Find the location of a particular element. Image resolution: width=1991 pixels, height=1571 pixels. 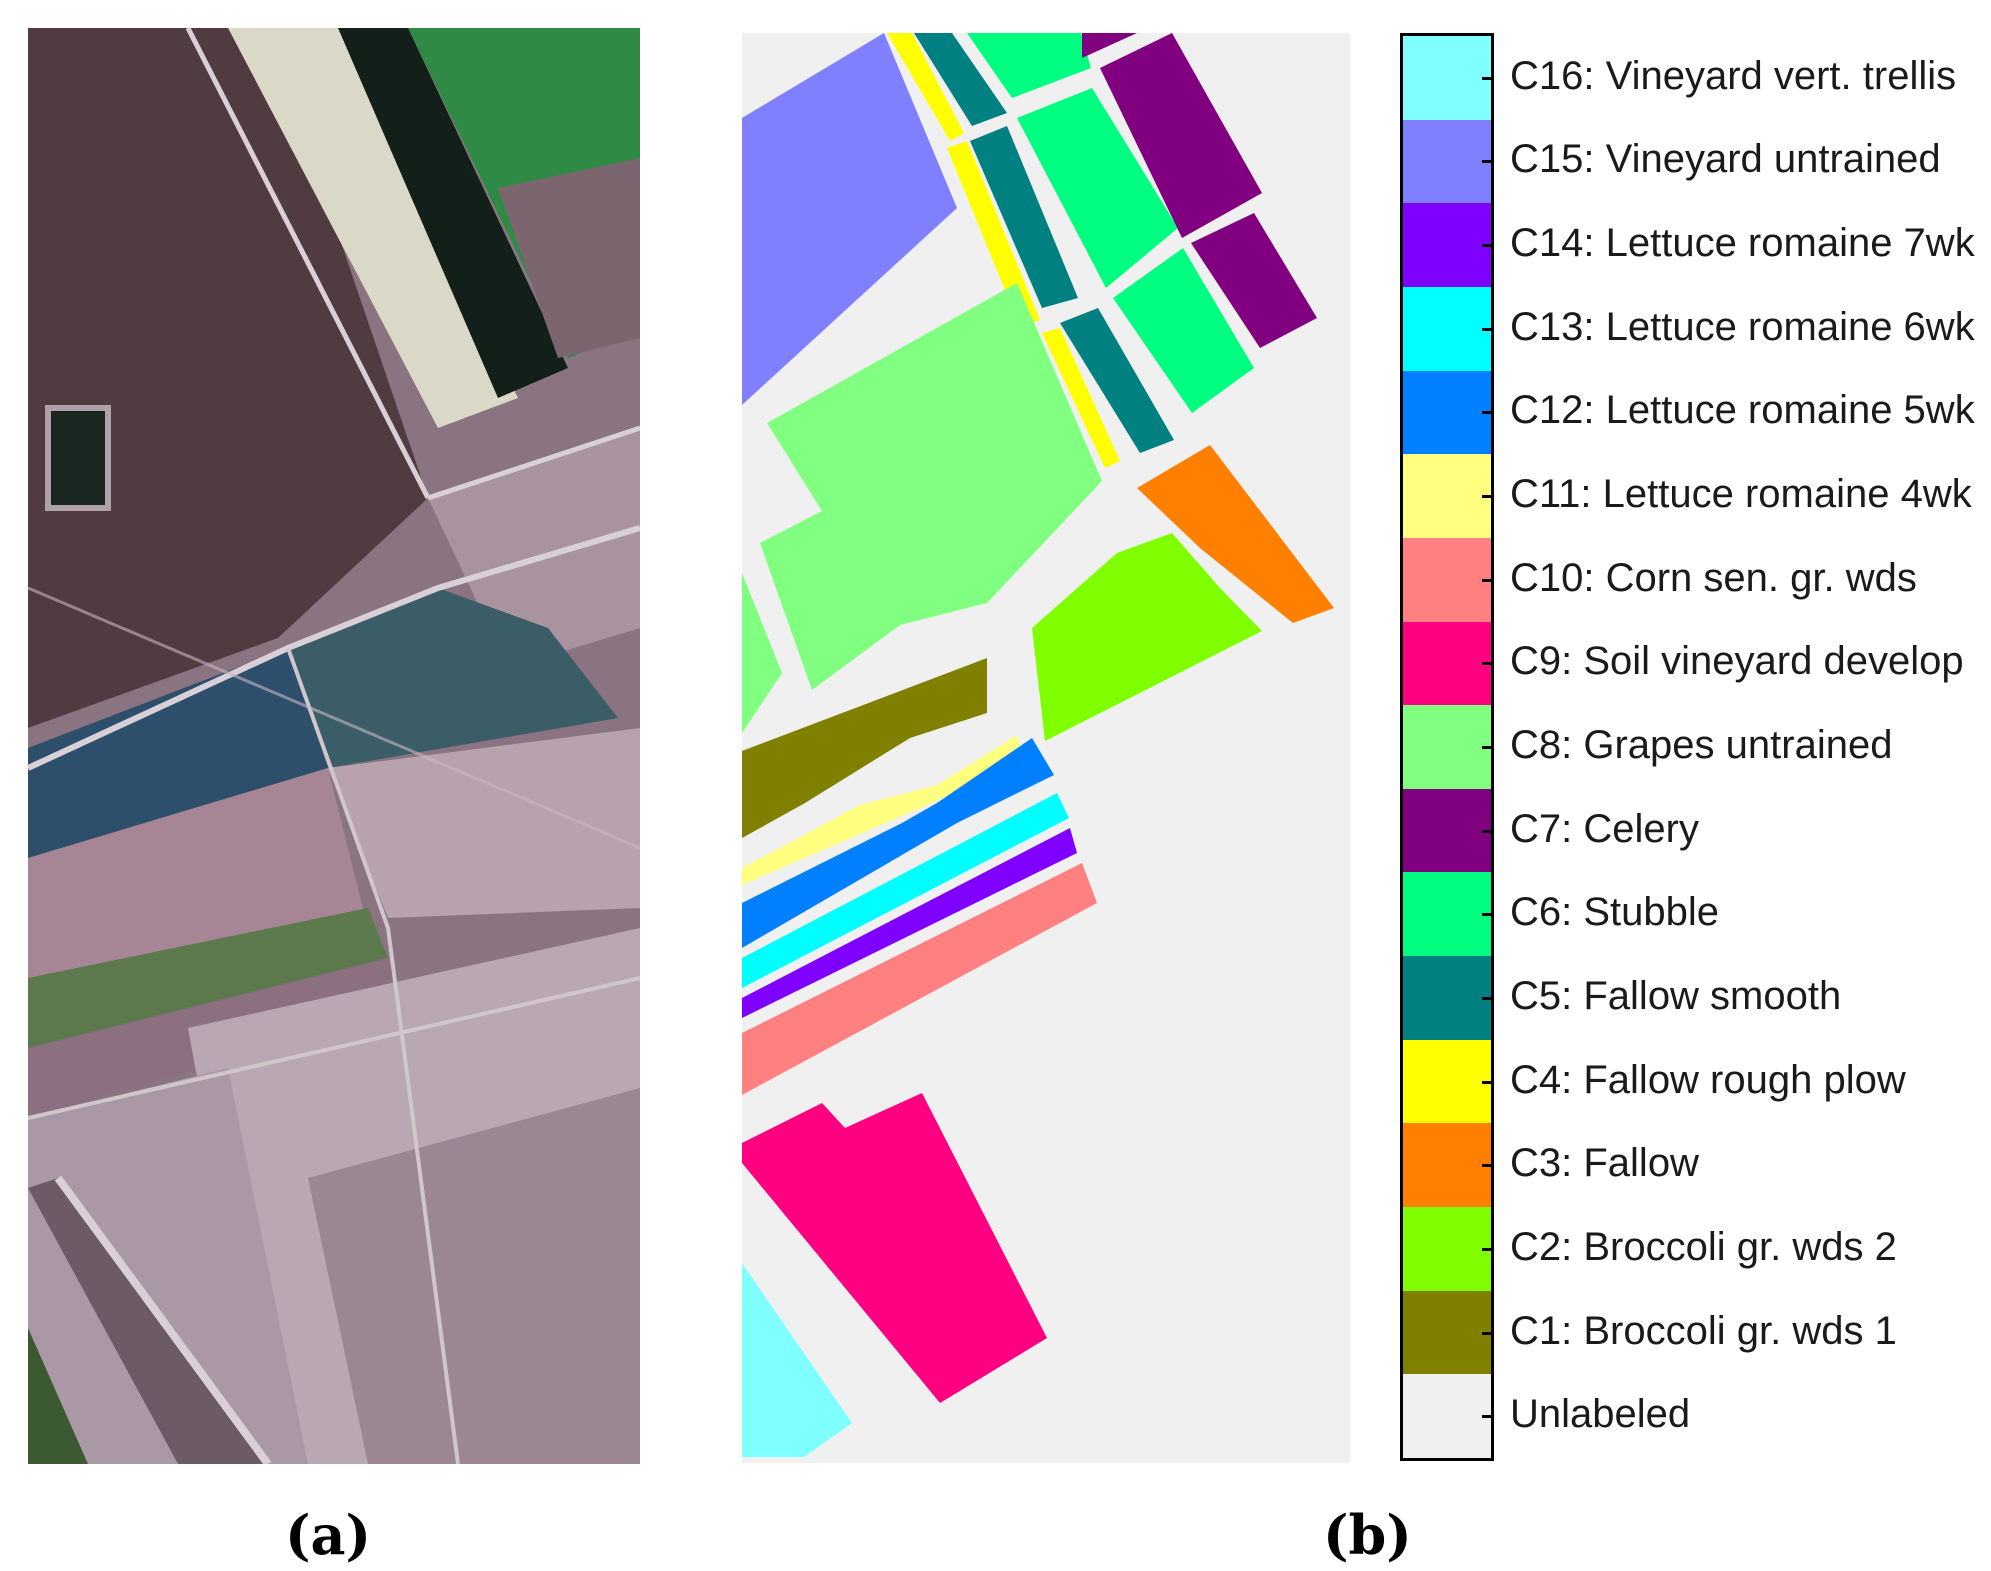

legend-label: C13: Lettuce romaine 6wk is located at coordinates (1742, 326).